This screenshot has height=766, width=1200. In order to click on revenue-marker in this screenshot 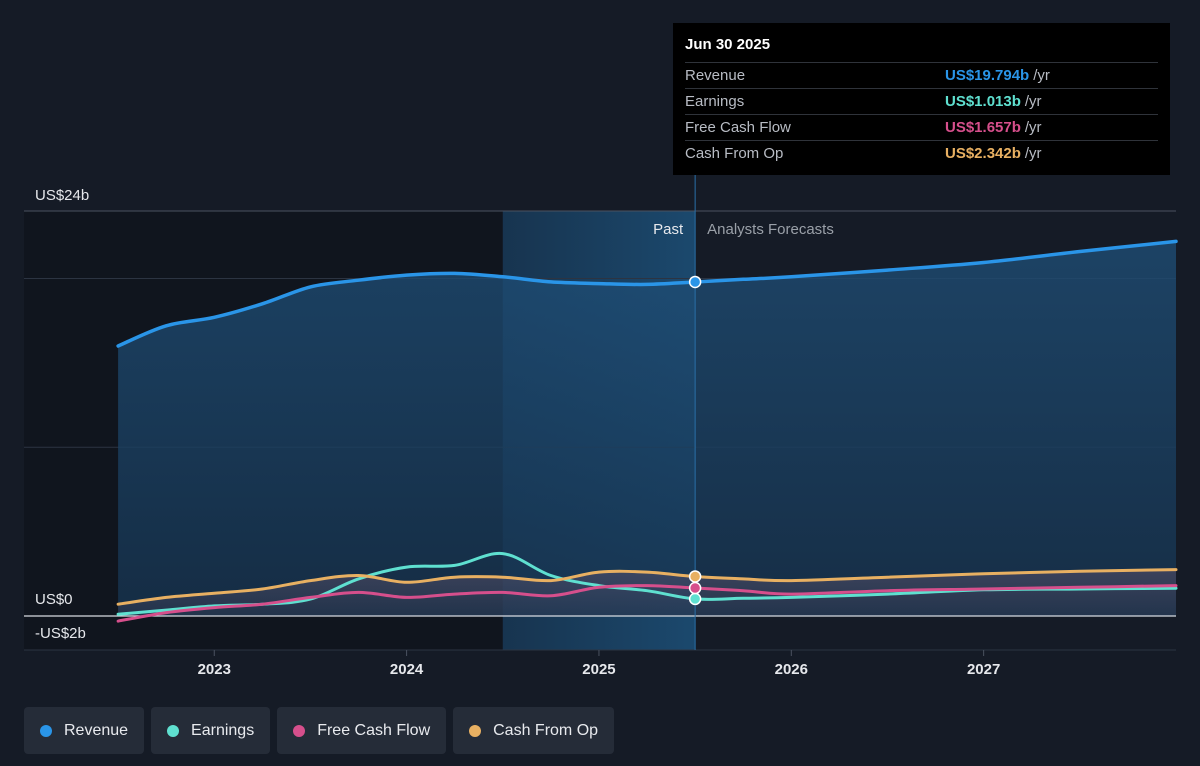, I will do `click(695, 282)`.